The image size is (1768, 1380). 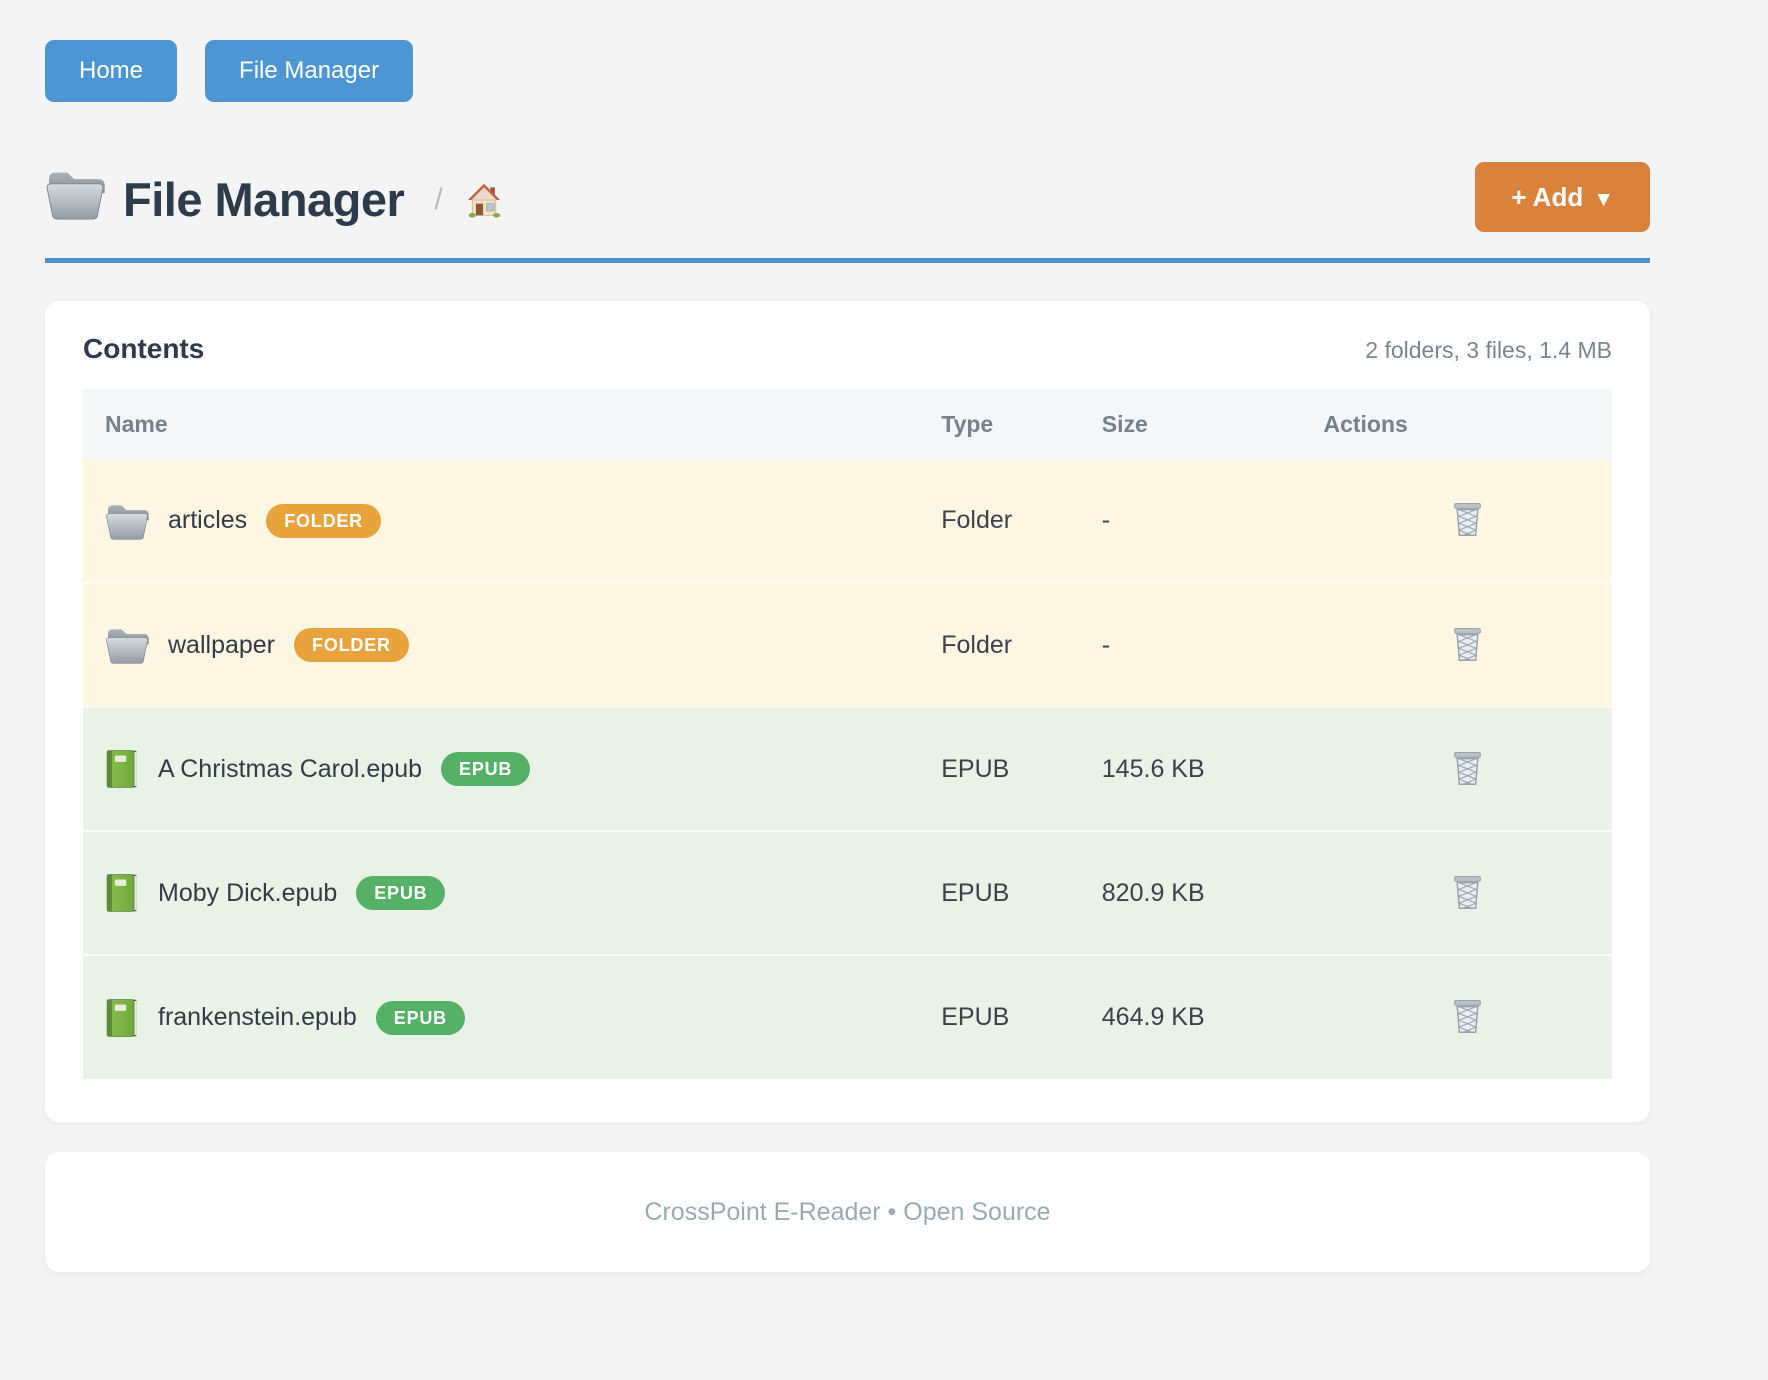 I want to click on chevron-down-icon: ▼, so click(x=1603, y=199).